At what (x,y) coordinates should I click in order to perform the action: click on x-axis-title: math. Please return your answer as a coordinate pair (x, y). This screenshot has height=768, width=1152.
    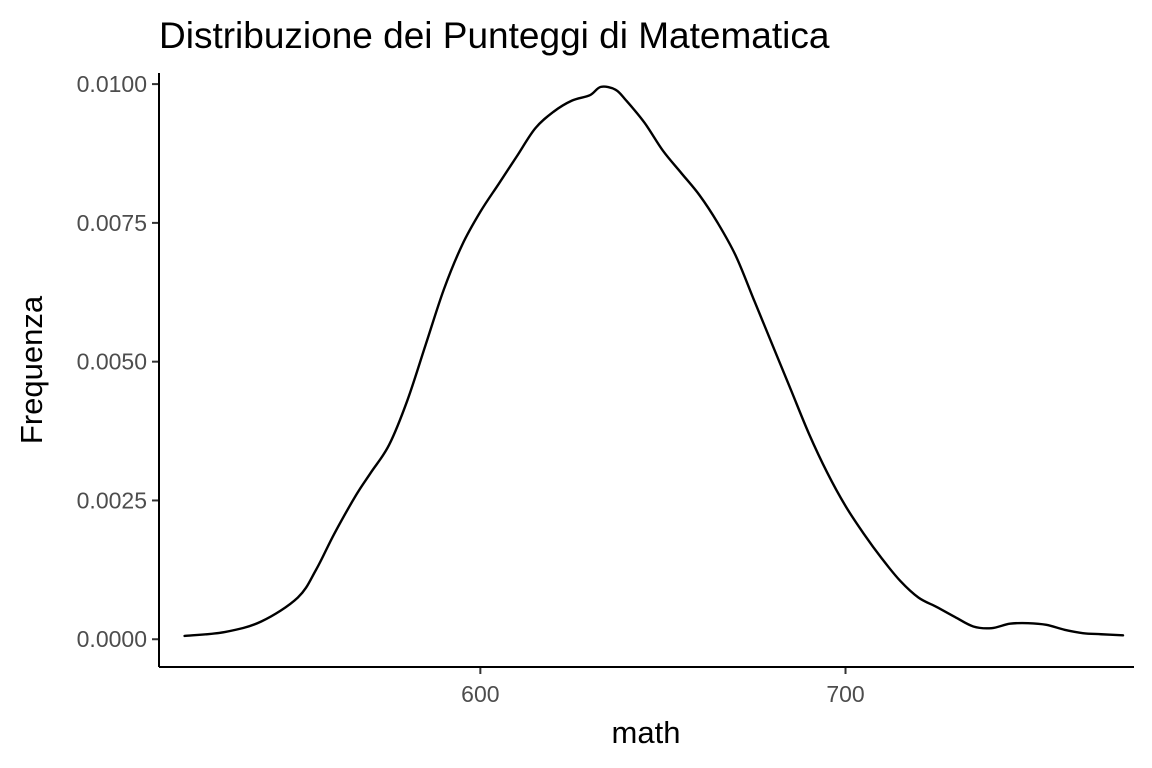
    Looking at the image, I should click on (646, 732).